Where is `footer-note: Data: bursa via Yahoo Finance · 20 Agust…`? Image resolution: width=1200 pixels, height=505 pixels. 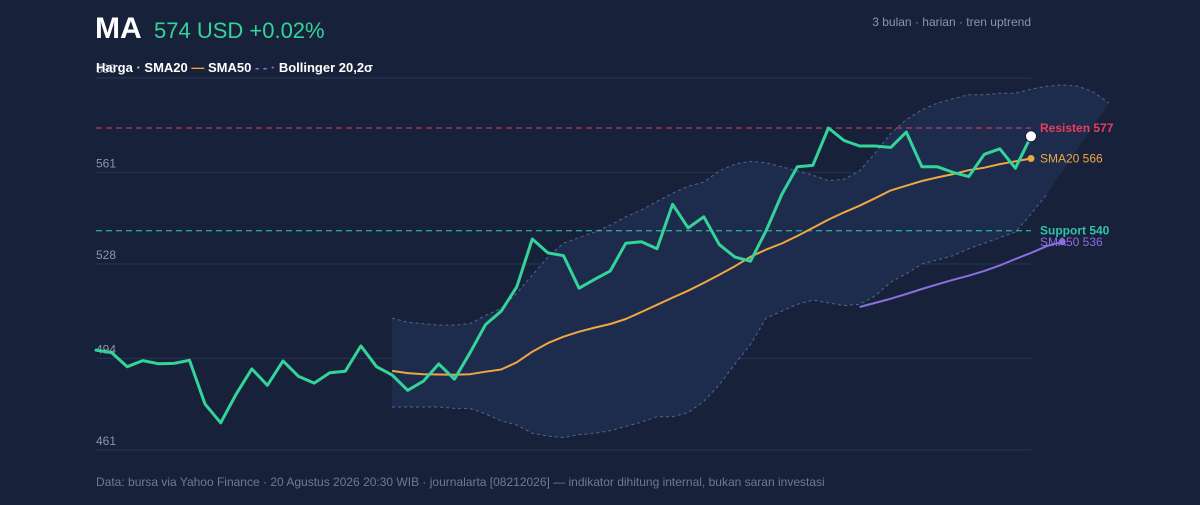
footer-note: Data: bursa via Yahoo Finance · 20 Agust… is located at coordinates (460, 482).